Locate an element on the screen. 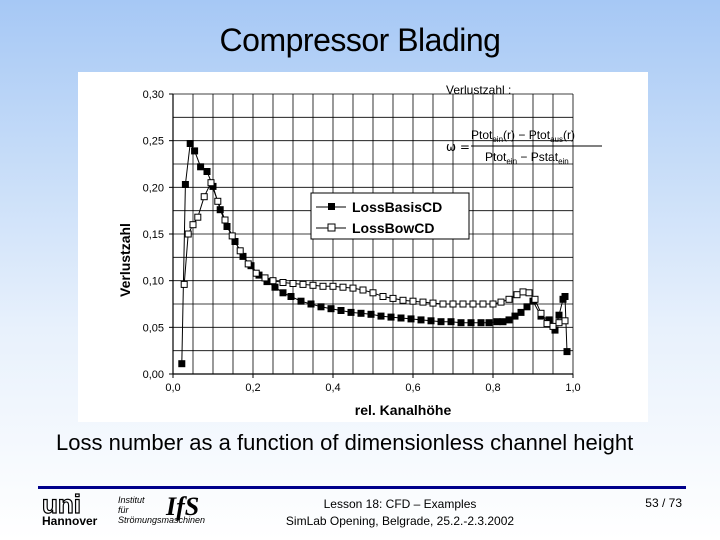 The image size is (720, 540). y-tick-label: 0,15 is located at coordinates (153, 235).